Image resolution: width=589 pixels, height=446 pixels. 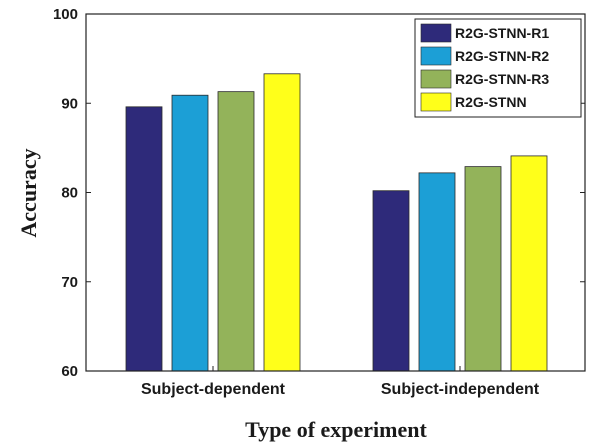 I want to click on bar-r2g-stnn-r2-subject-dependent, so click(x=190, y=233).